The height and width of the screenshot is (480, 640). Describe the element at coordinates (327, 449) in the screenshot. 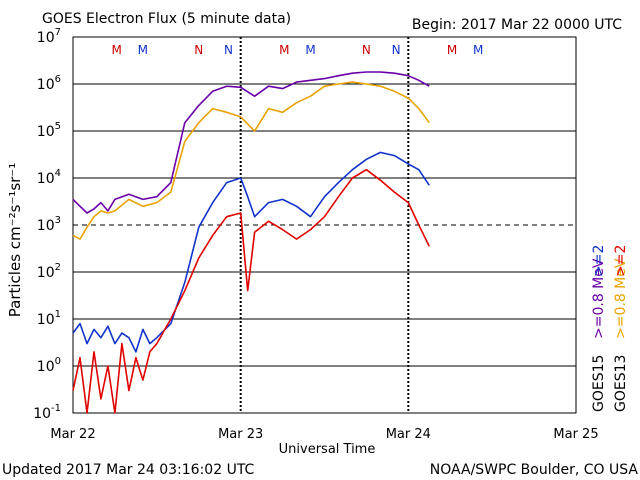

I see `x-axis-label: Universal Time` at that location.